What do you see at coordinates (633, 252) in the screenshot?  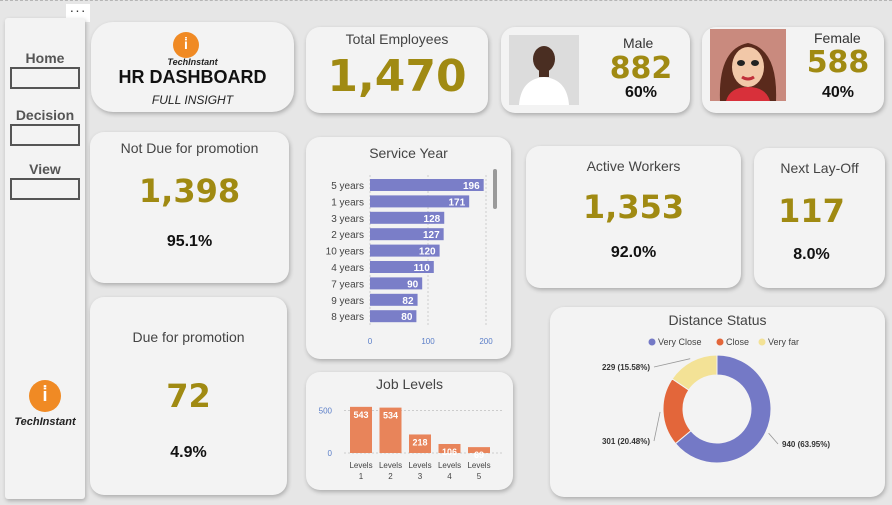 I see `active-workers-percent: 92.0%` at bounding box center [633, 252].